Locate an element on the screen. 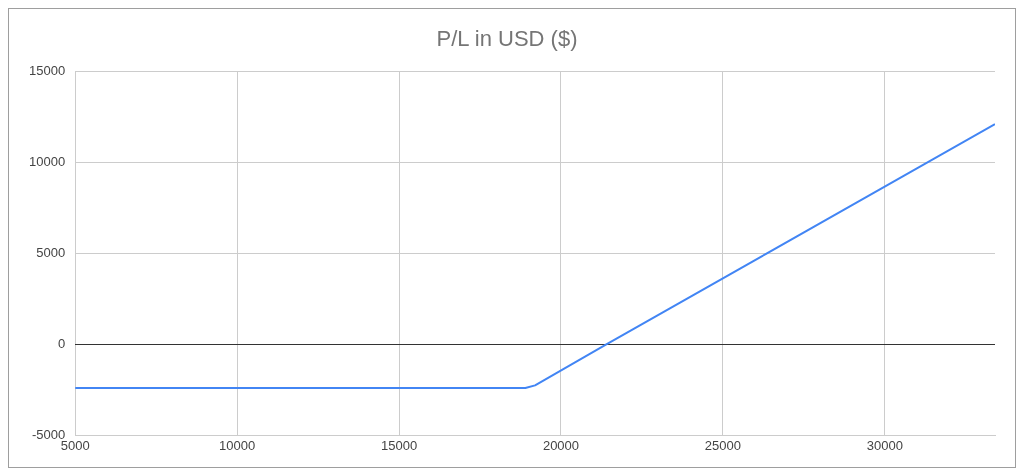 This screenshot has height=476, width=1024. y-tick-label: 15000 is located at coordinates (47, 70).